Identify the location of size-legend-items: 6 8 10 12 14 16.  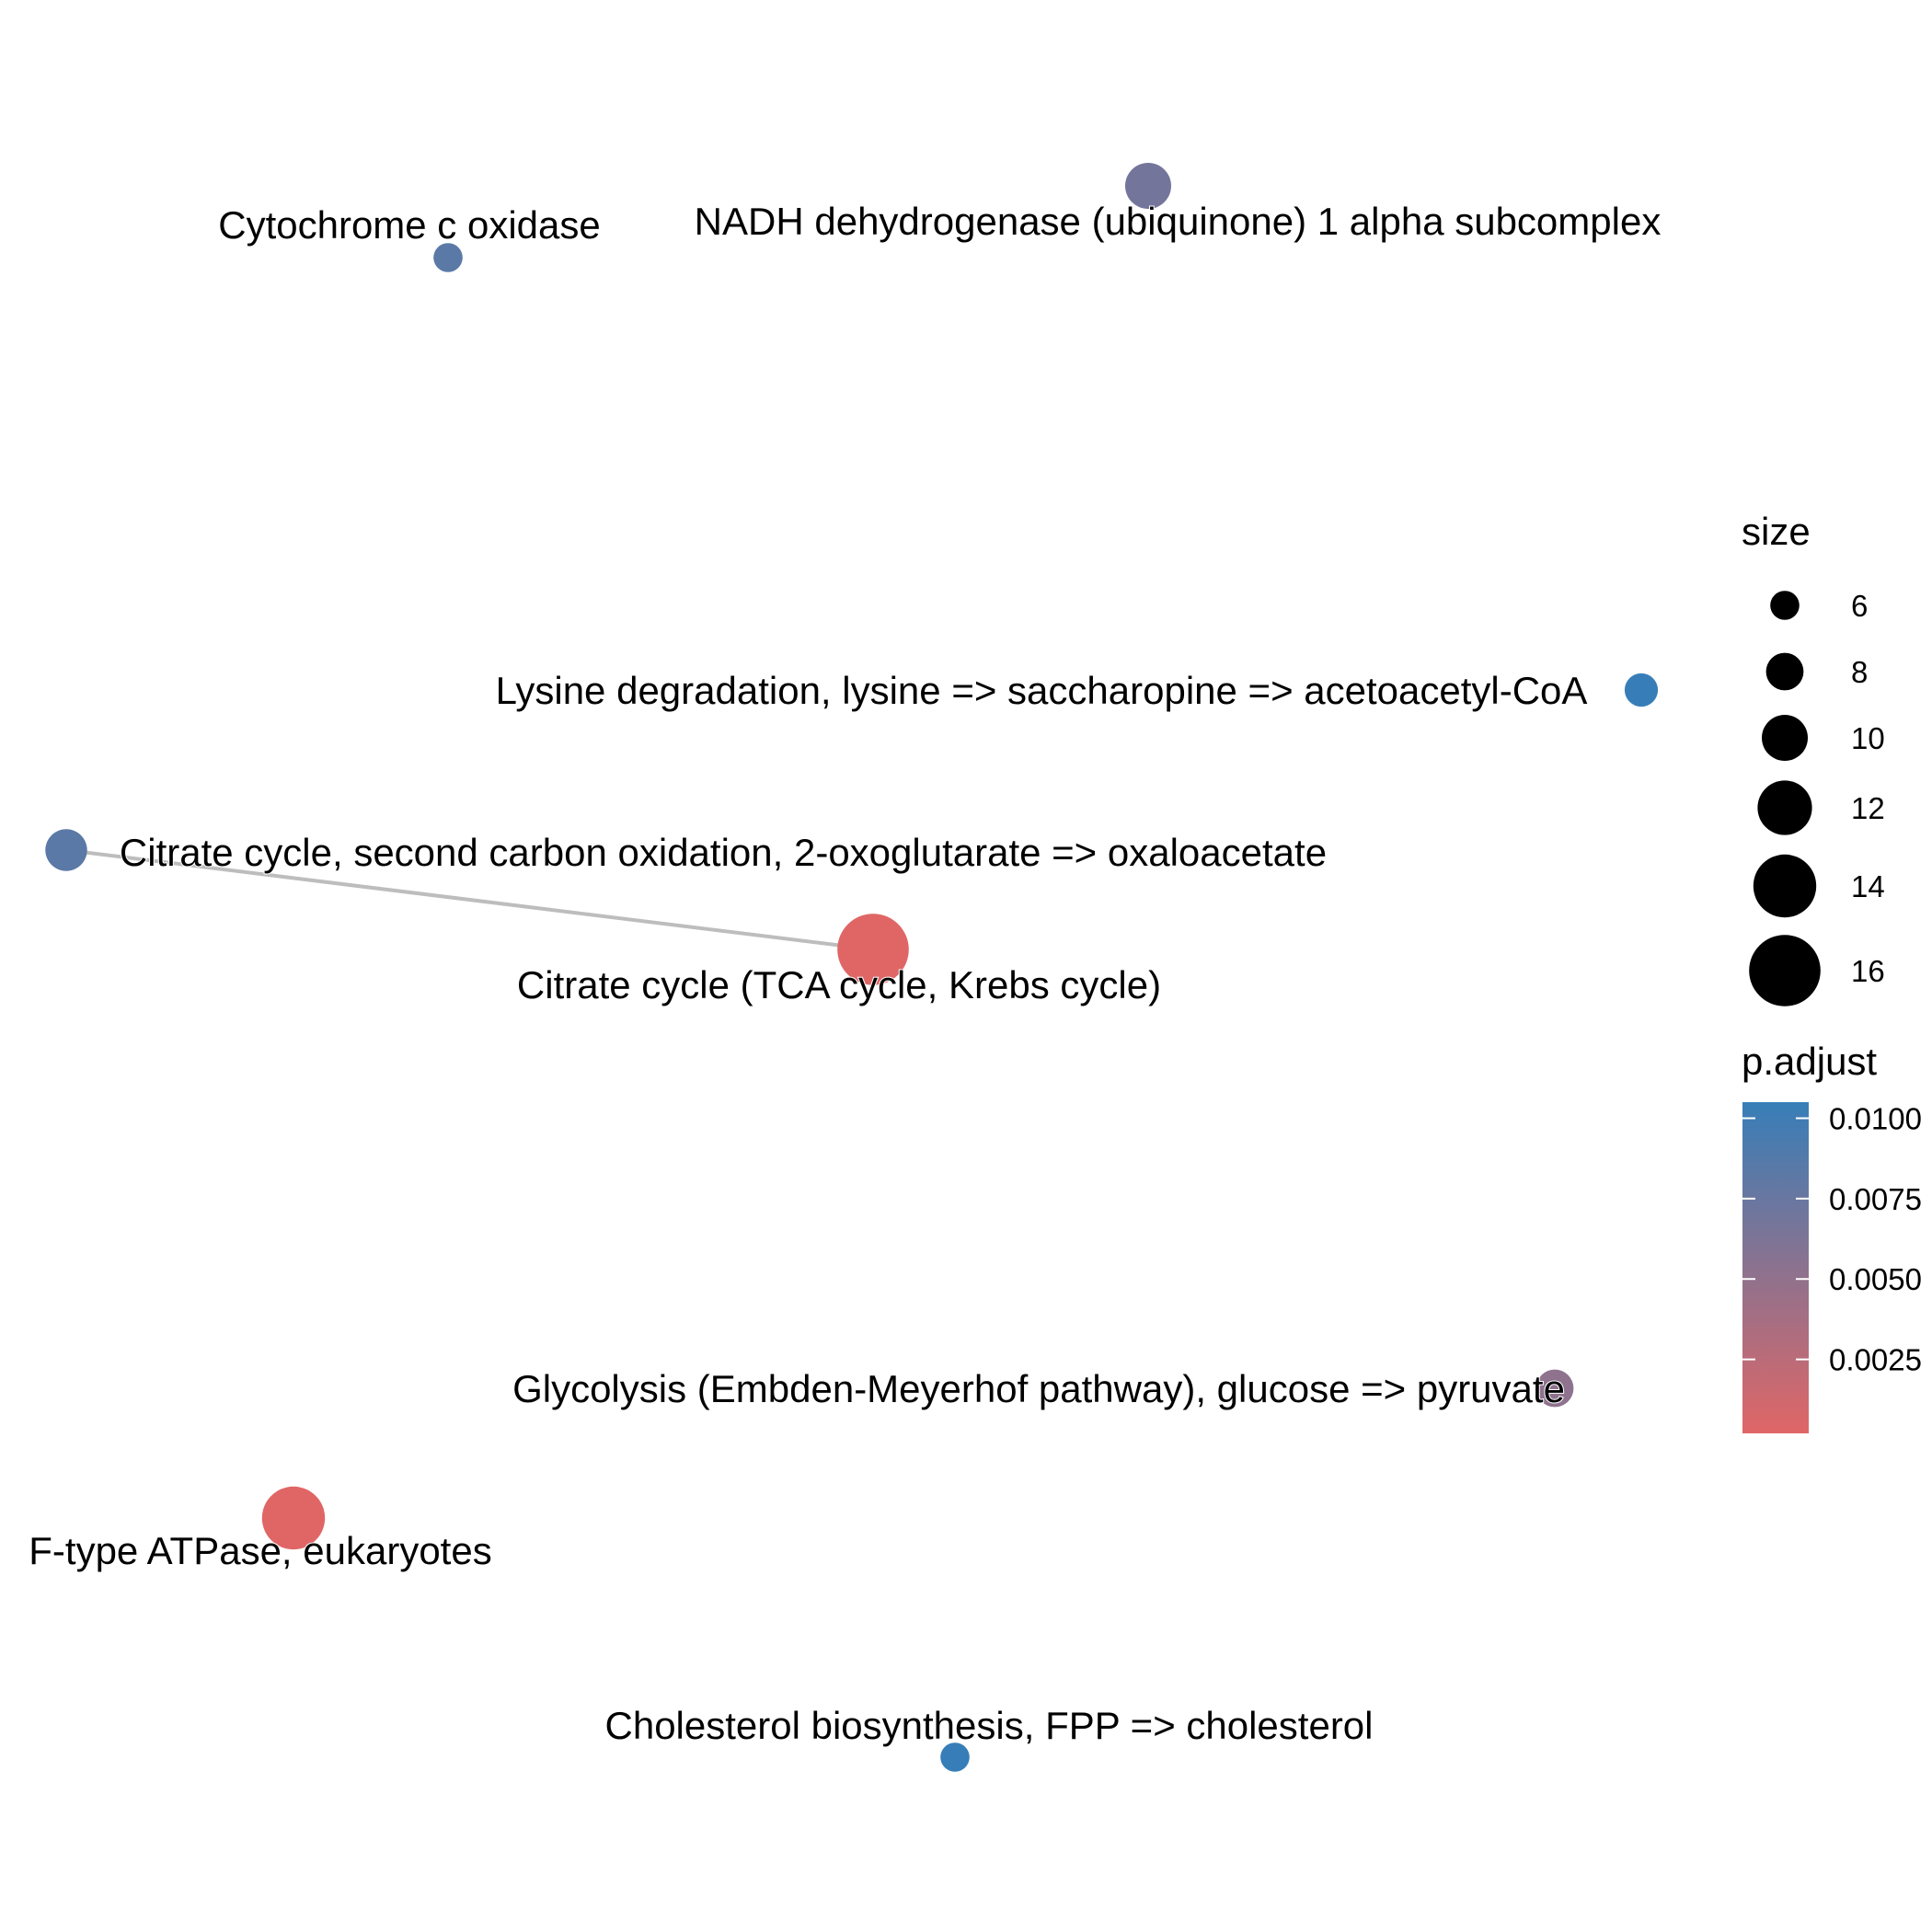
(1817, 797).